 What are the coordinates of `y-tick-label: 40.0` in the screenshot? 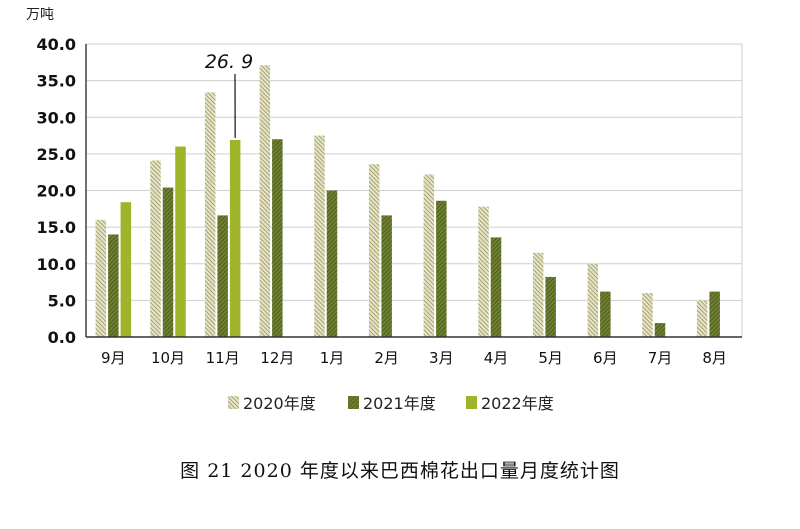 It's located at (56, 44).